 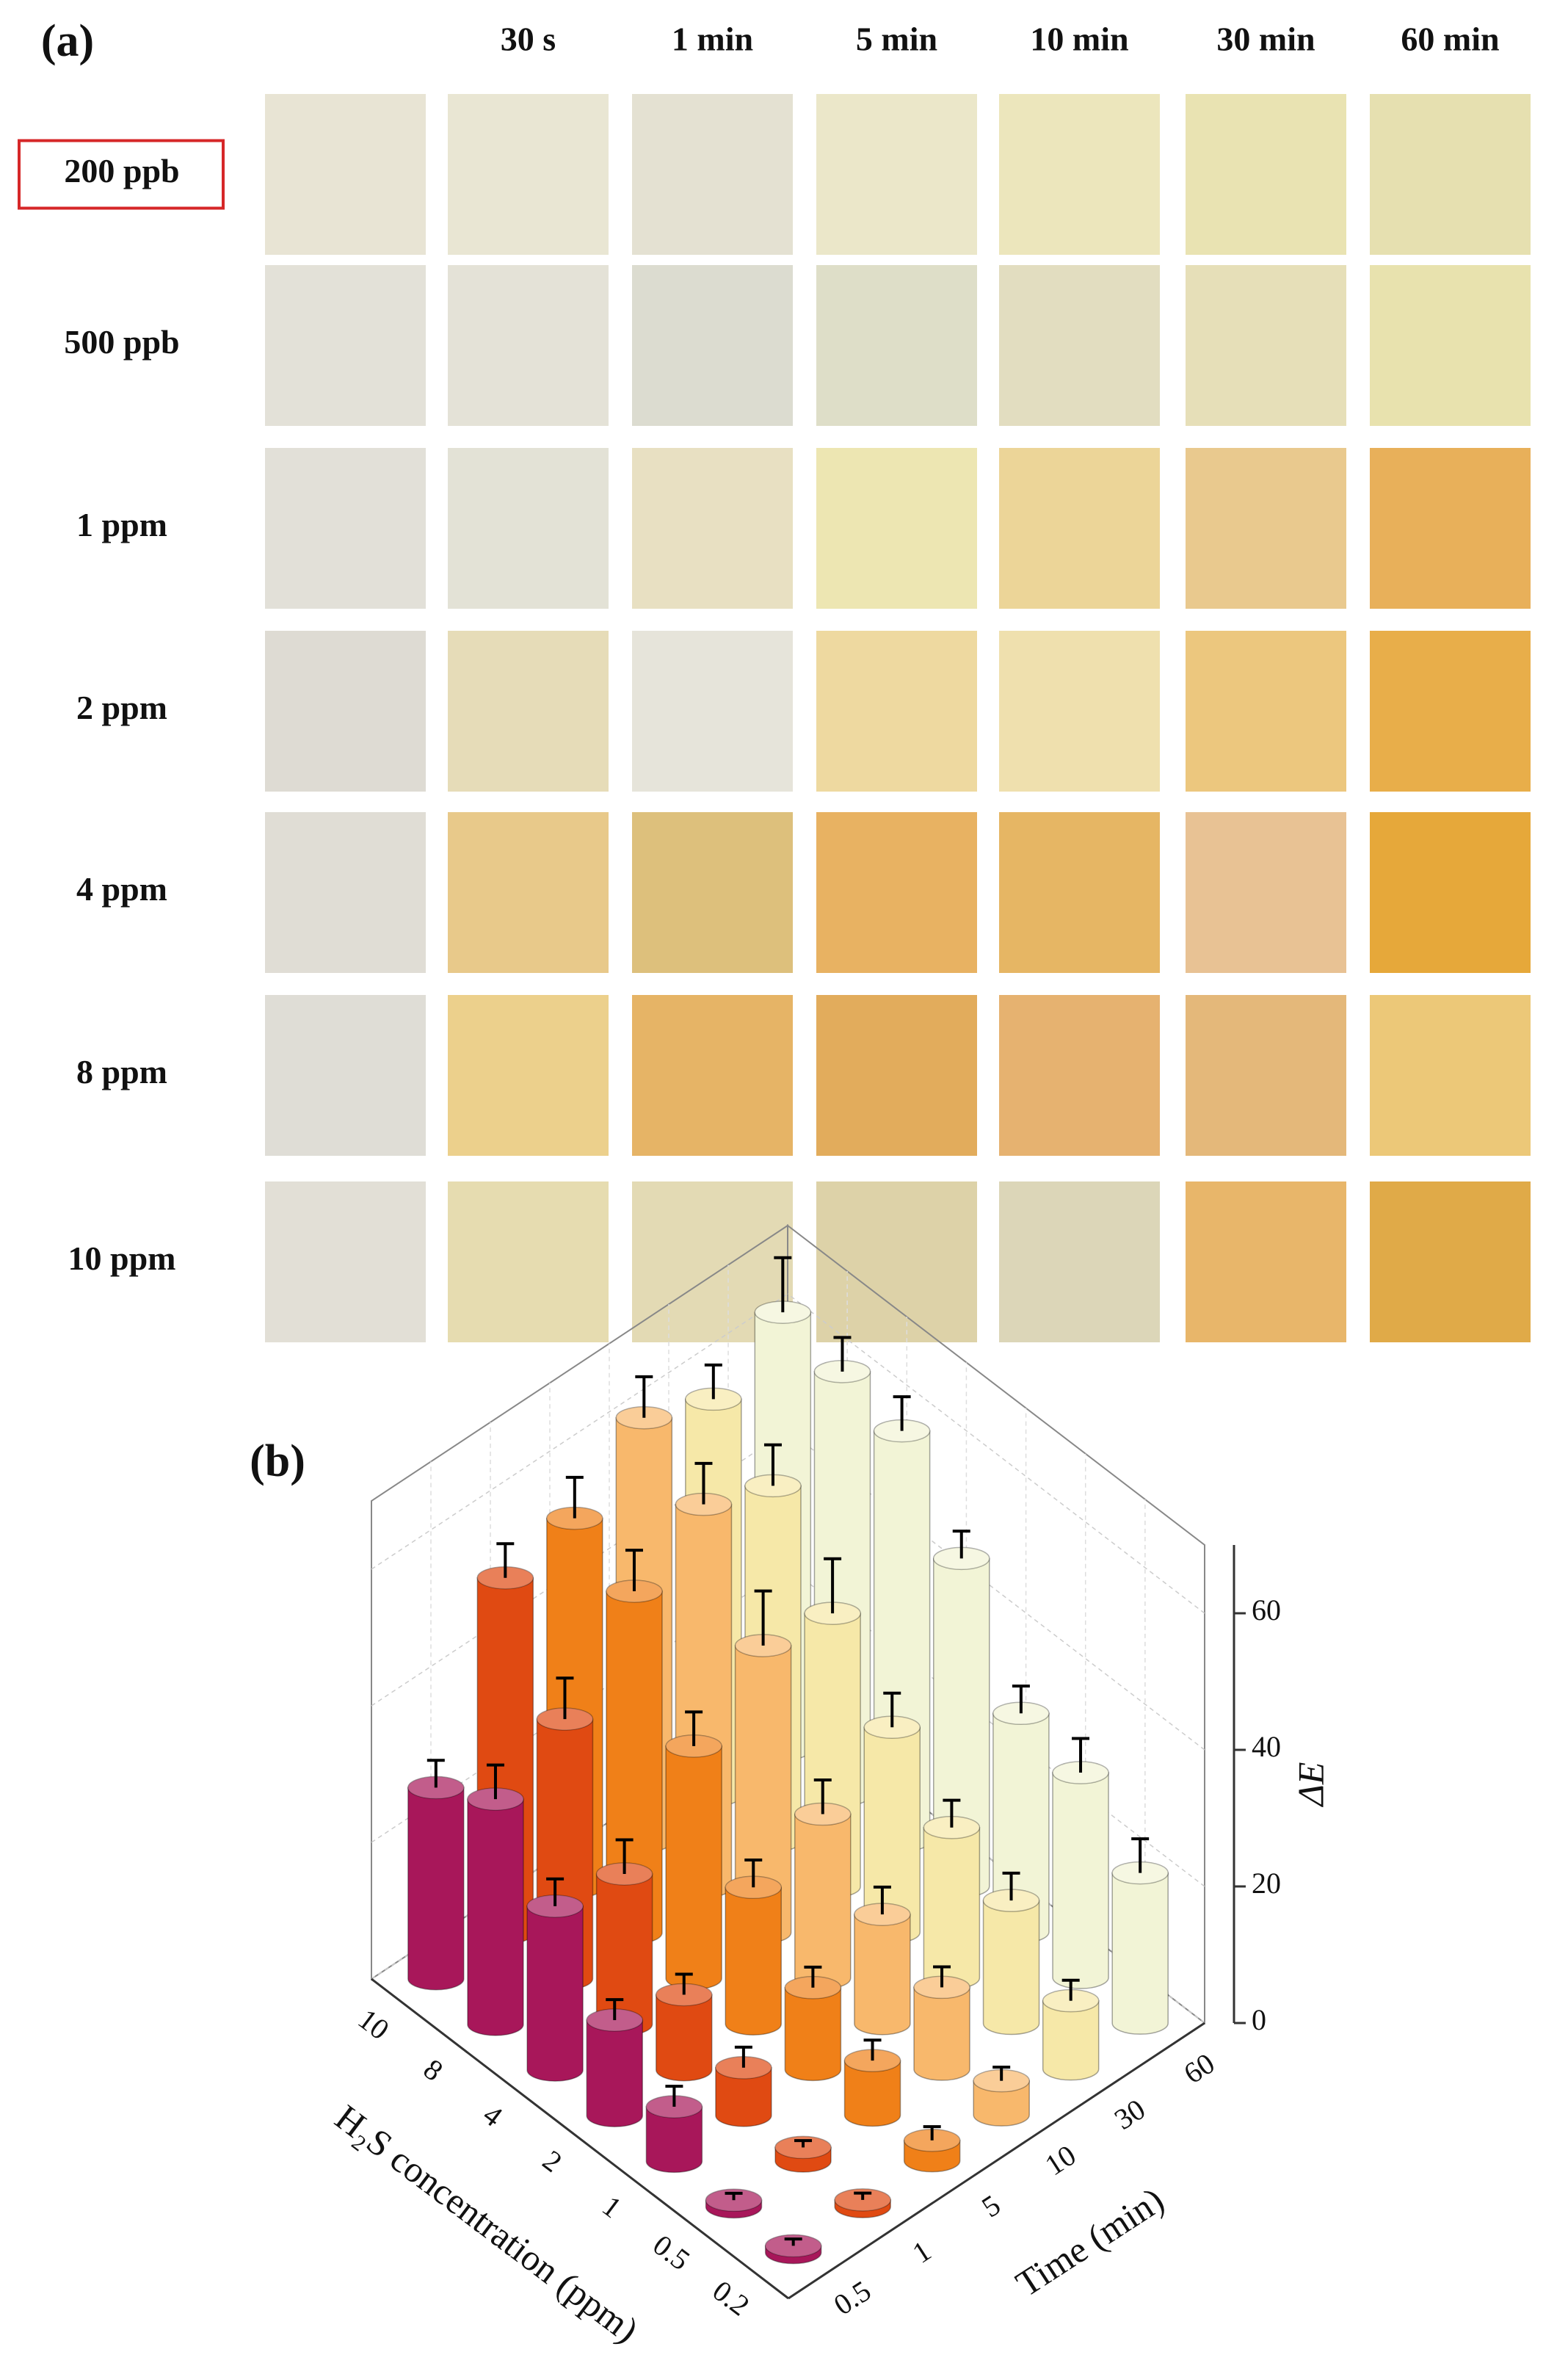 What do you see at coordinates (671, 2252) in the screenshot?
I see `x-tick-label: 0.5` at bounding box center [671, 2252].